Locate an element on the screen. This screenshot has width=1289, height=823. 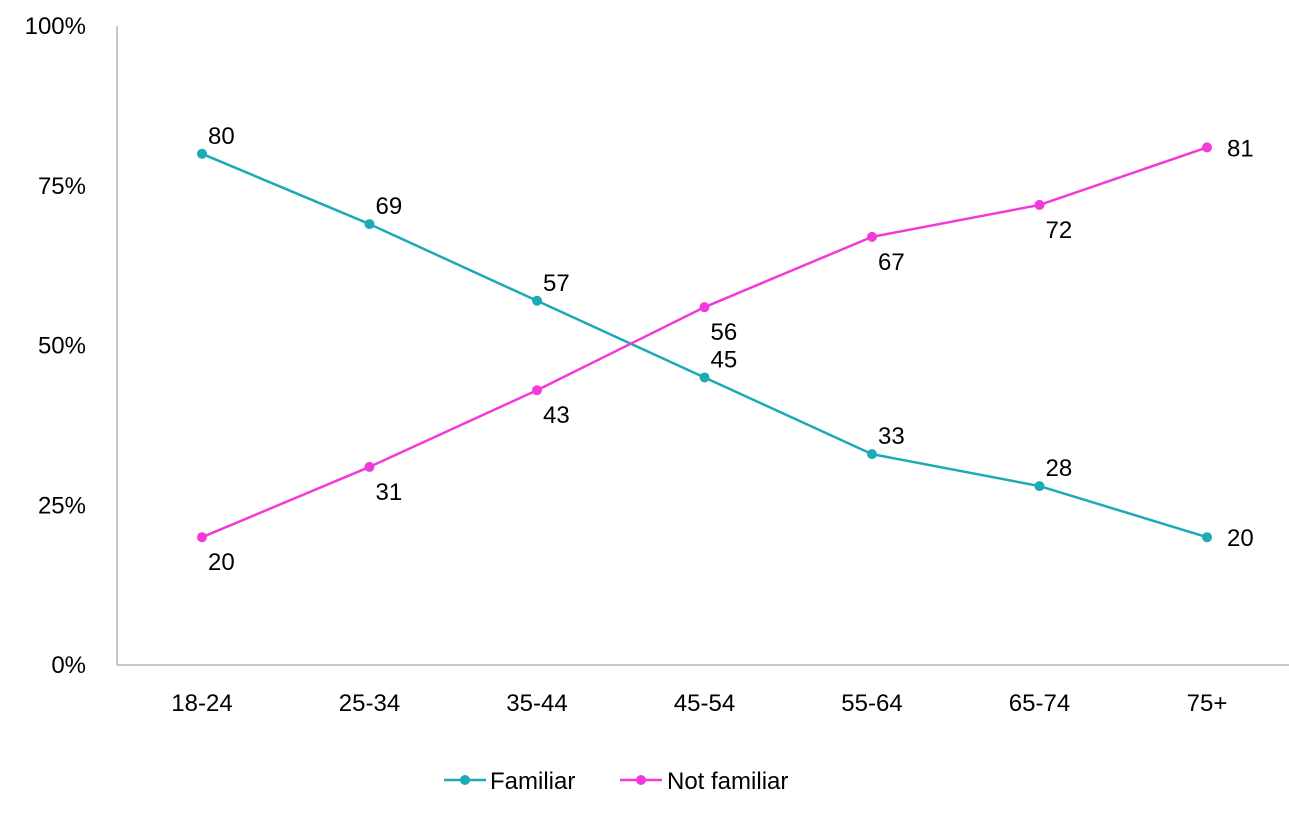
legend-label-not-familiar: Not familiar is located at coordinates (727, 781).